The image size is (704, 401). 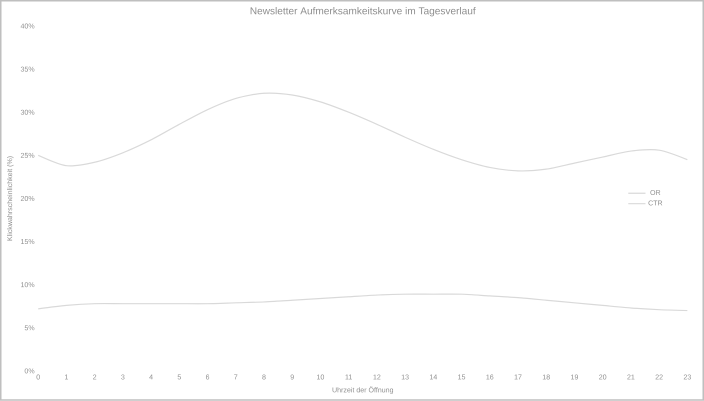 I want to click on line-series, so click(x=363, y=303).